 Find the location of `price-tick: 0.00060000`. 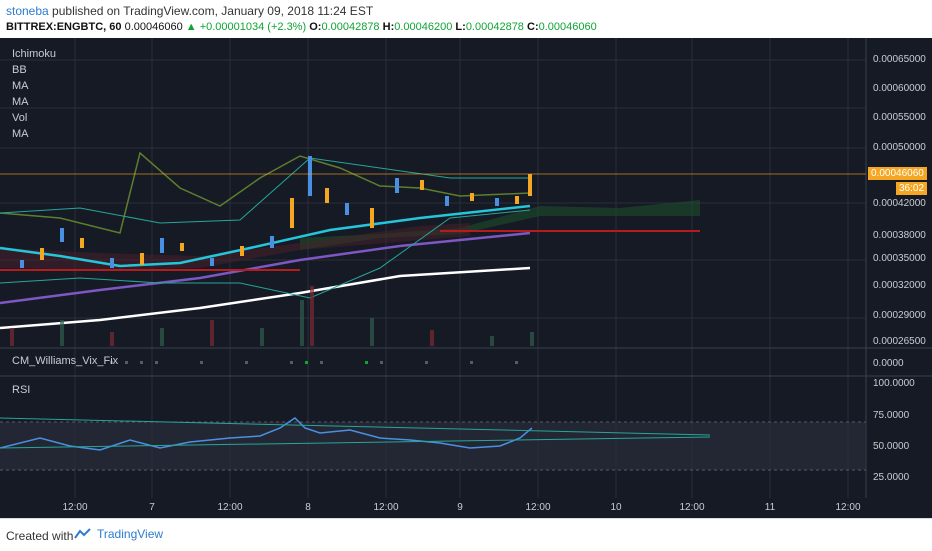

price-tick: 0.00060000 is located at coordinates (899, 88).